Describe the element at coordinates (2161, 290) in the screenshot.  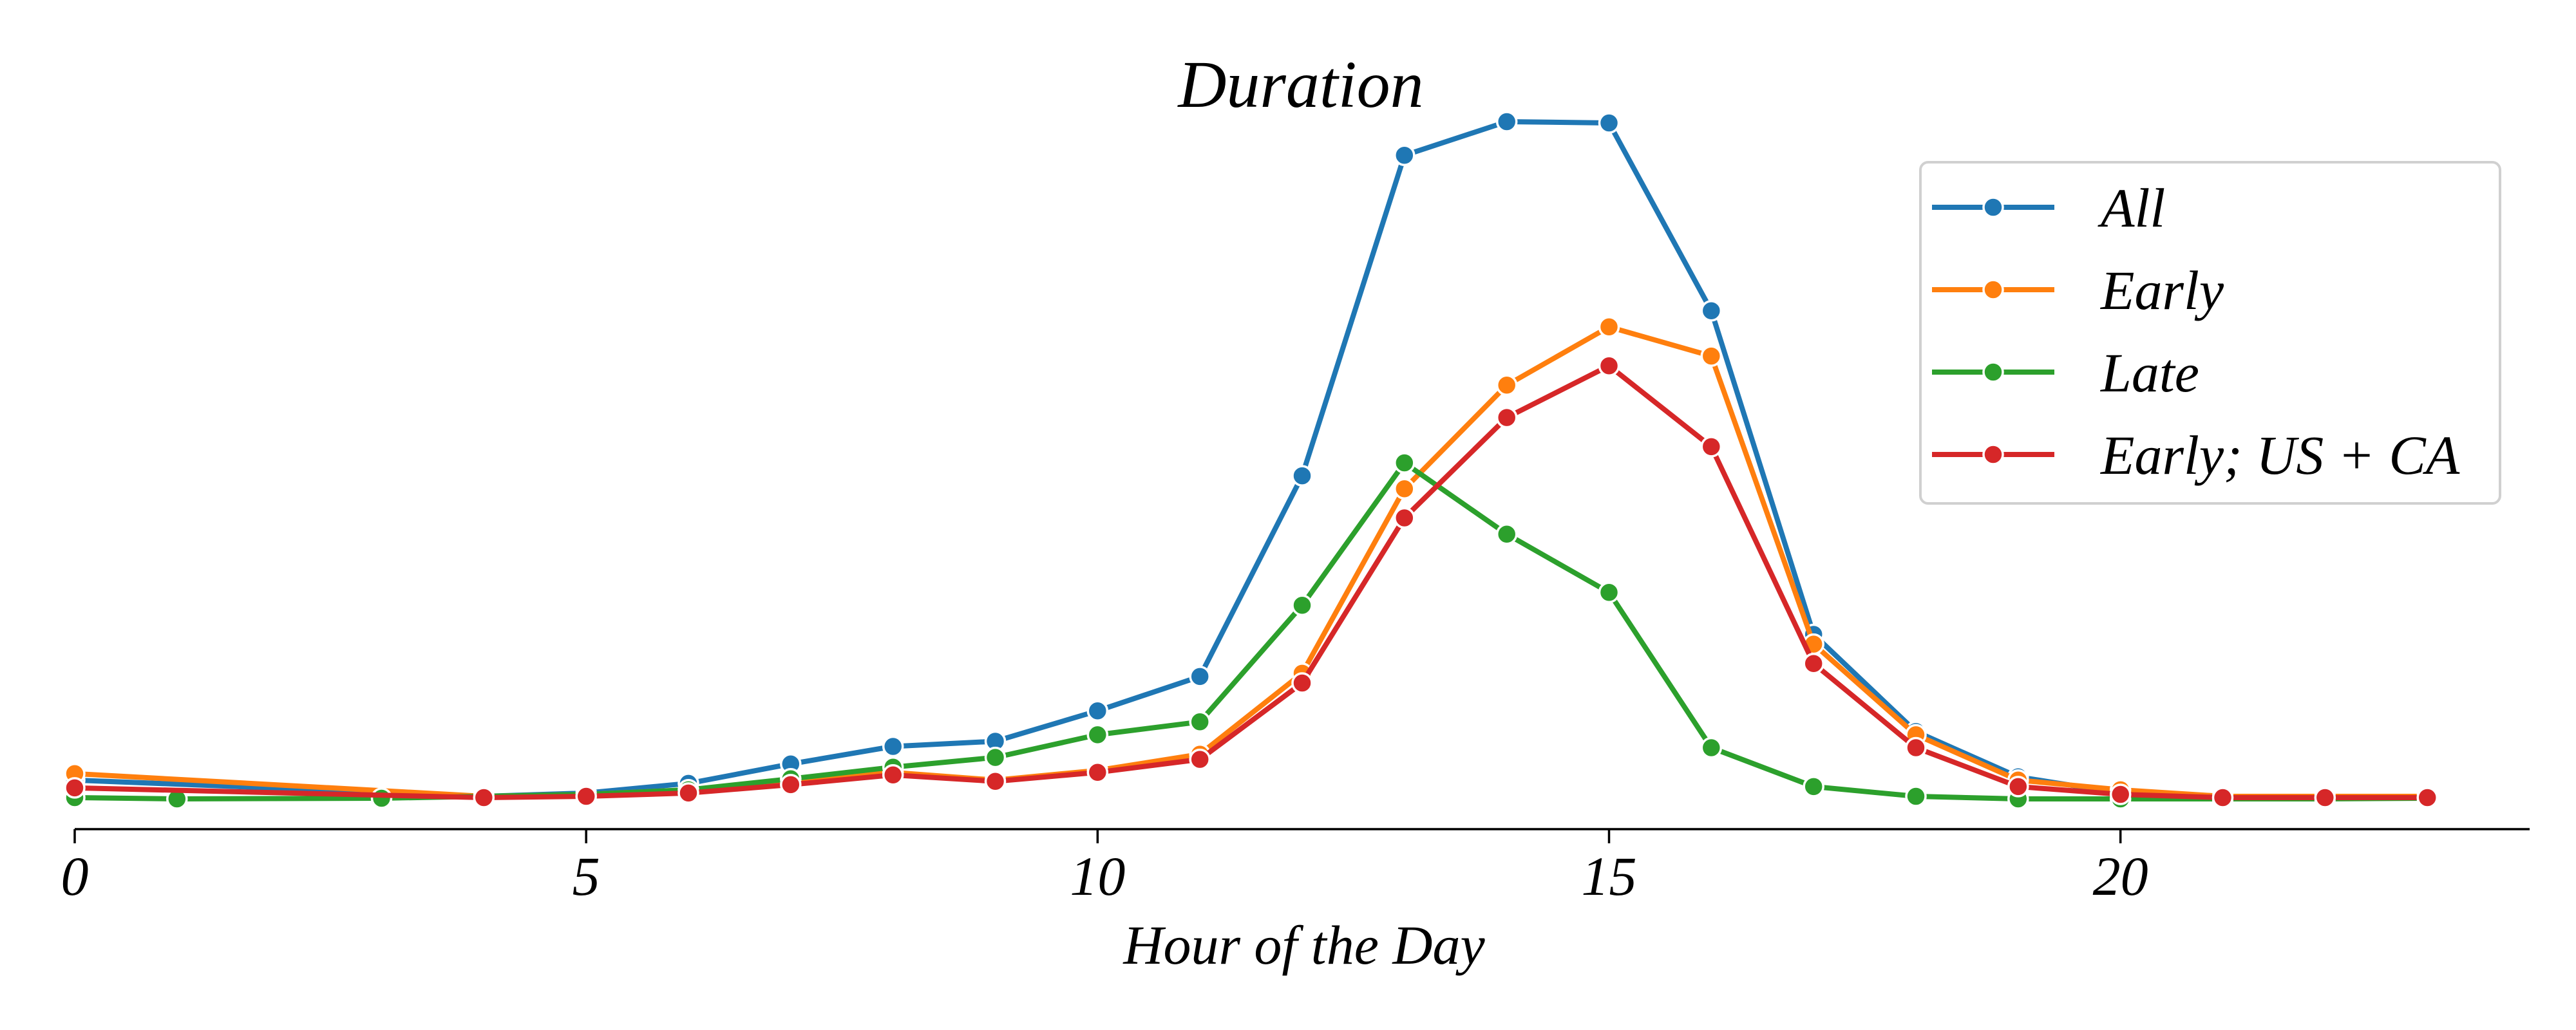
I see `legend-label: Early` at that location.